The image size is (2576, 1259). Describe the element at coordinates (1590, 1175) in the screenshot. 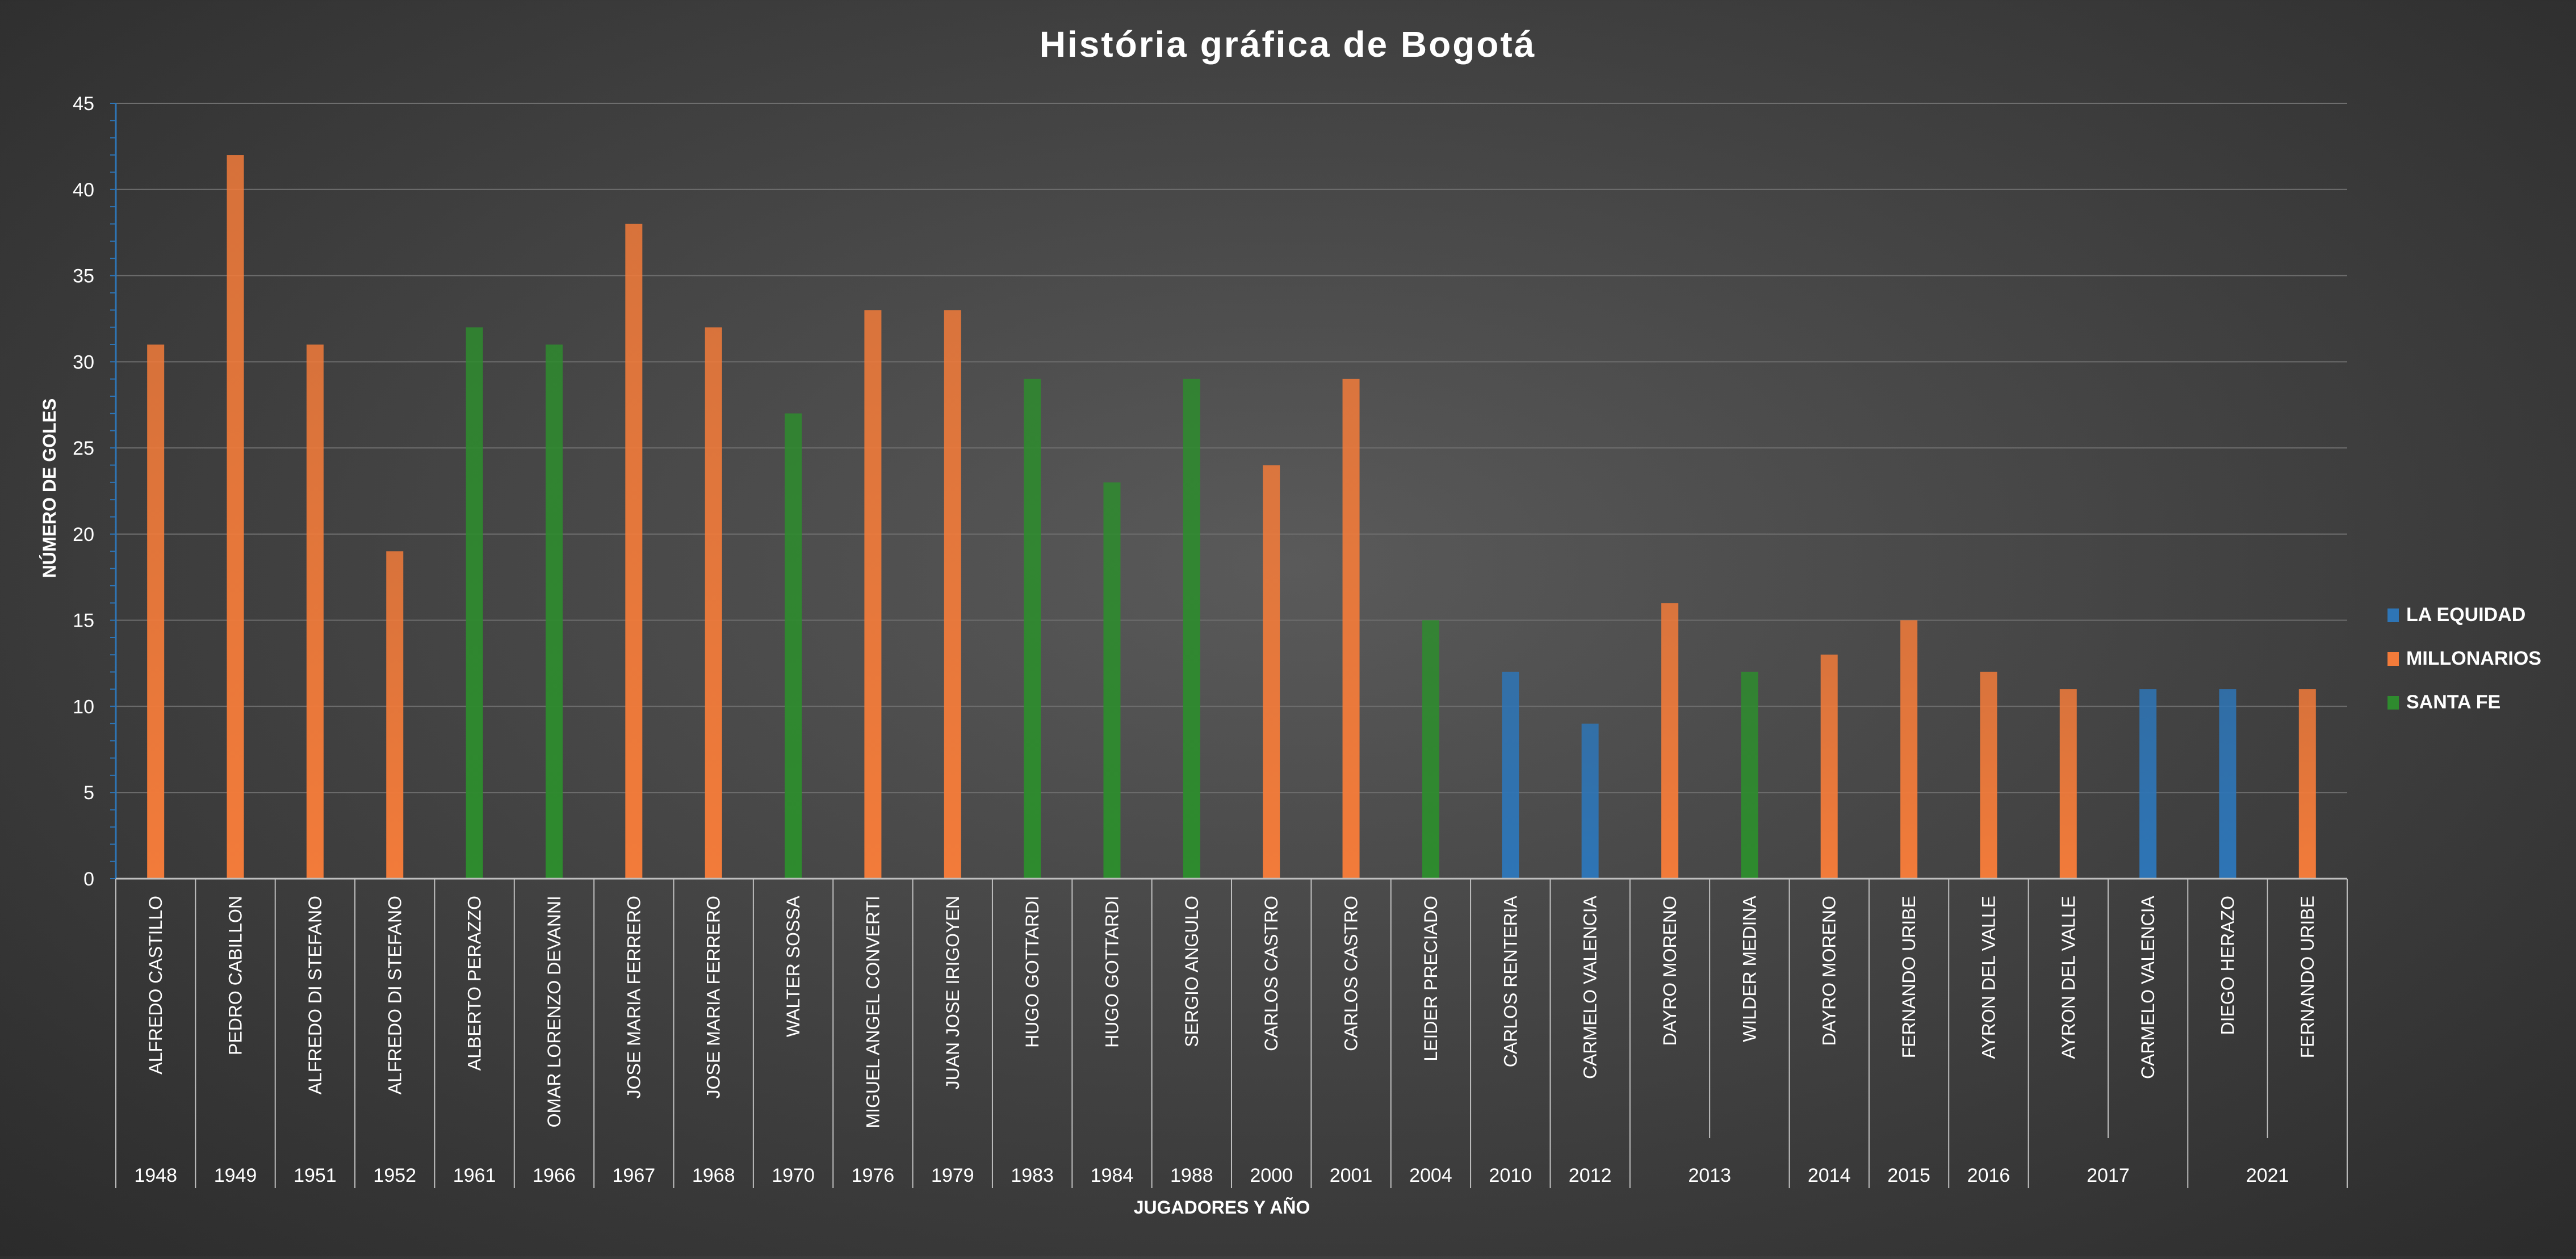

I see `year-label: 2012` at that location.